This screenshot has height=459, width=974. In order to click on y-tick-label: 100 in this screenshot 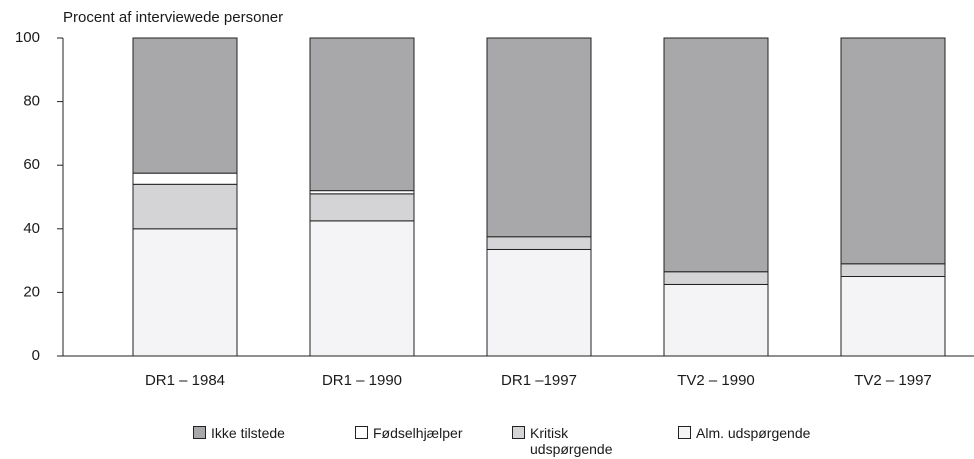, I will do `click(27, 37)`.